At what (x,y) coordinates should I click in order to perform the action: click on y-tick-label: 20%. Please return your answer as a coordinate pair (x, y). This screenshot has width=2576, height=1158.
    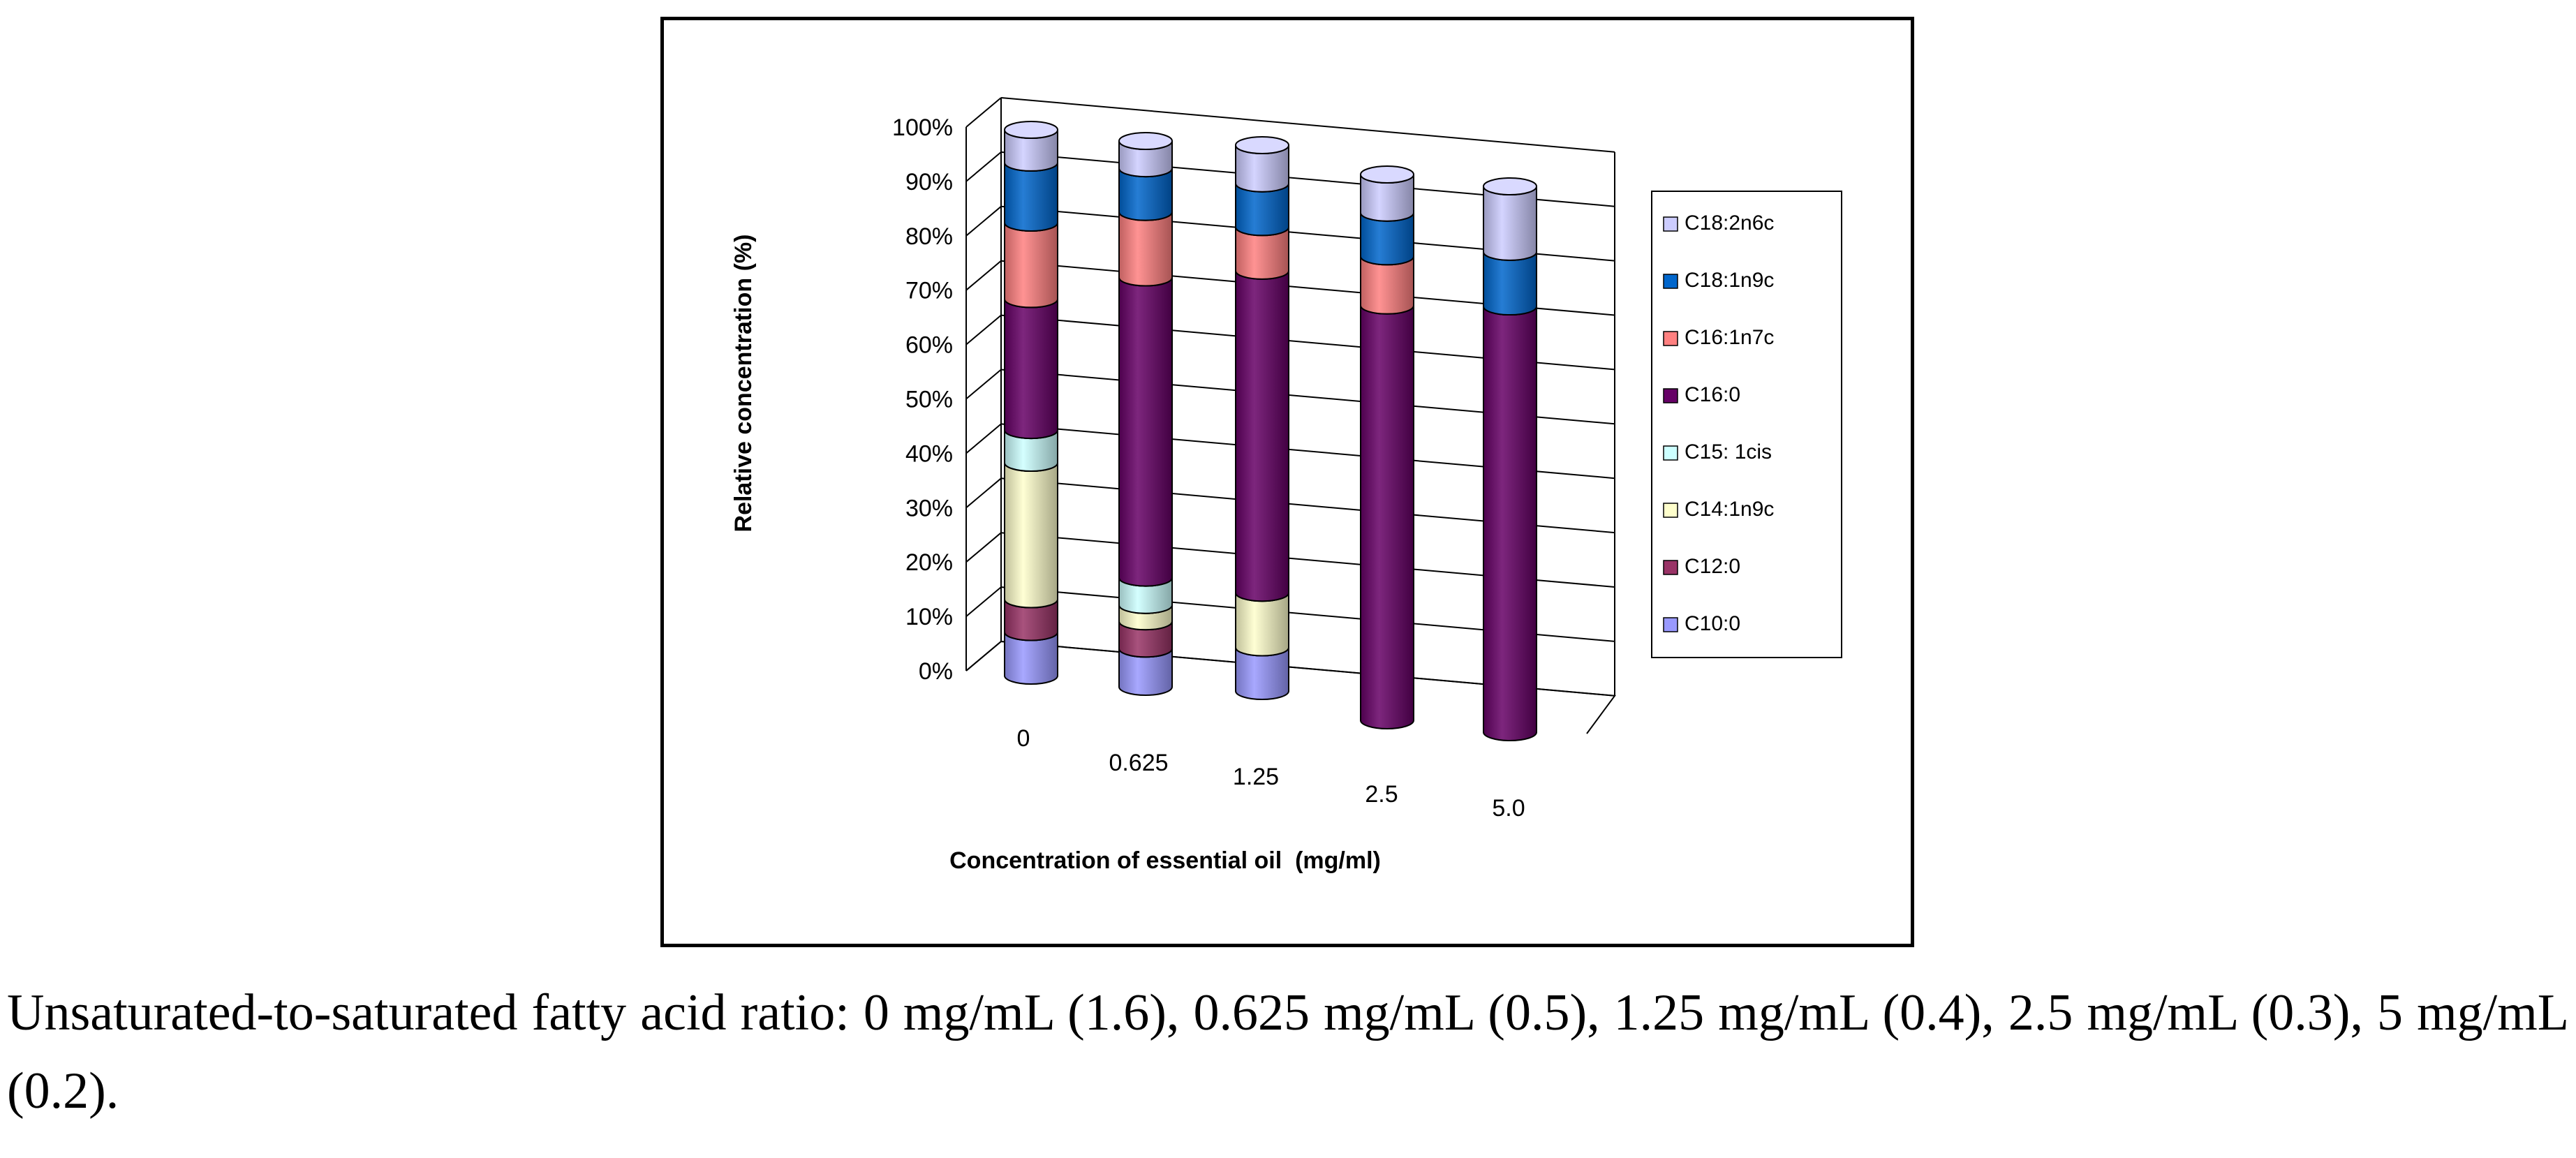
    Looking at the image, I should click on (929, 562).